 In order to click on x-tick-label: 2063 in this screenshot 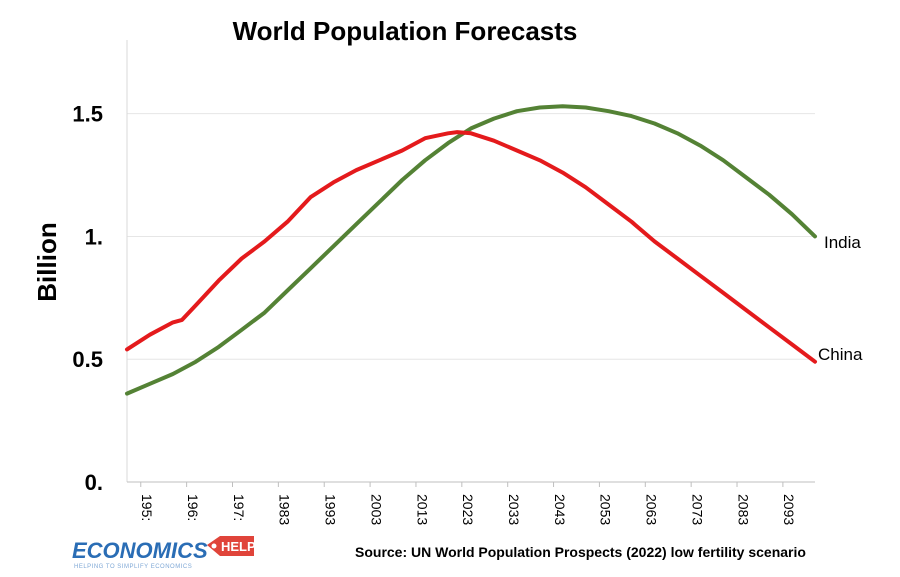, I will do `click(652, 509)`.